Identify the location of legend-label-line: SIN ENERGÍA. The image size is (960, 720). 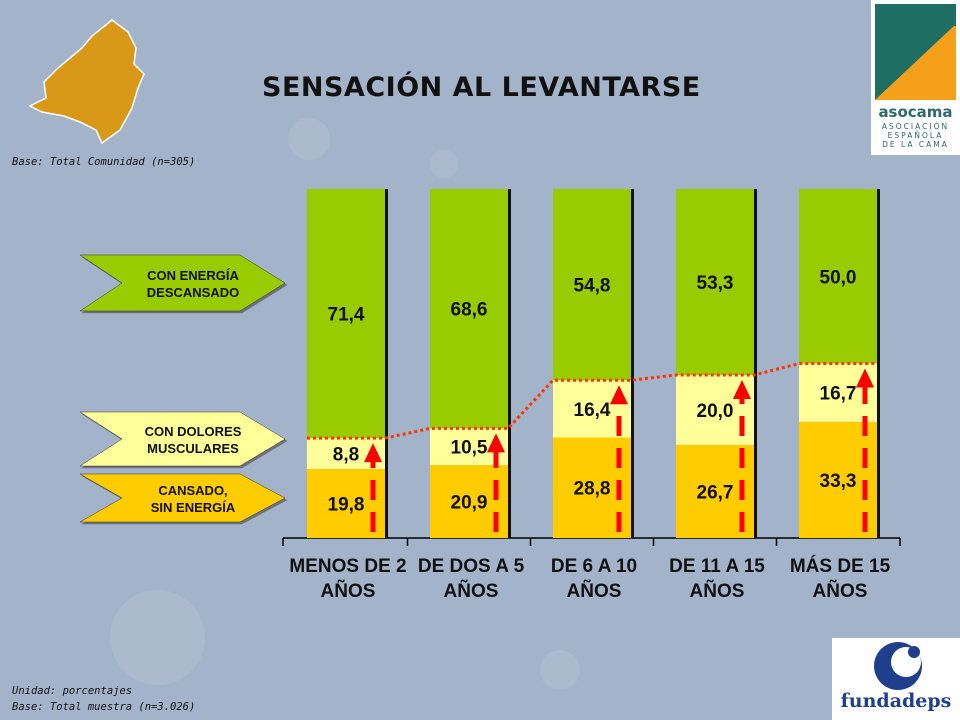
(193, 507).